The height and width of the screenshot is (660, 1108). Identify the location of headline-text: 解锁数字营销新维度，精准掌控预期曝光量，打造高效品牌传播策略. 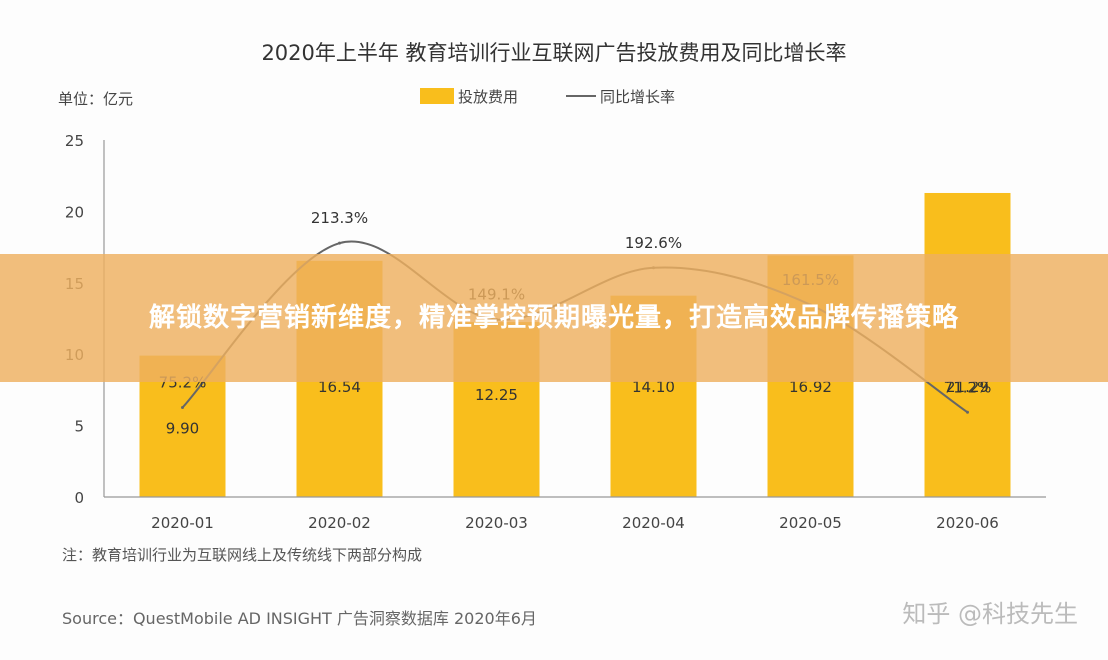
(553, 318).